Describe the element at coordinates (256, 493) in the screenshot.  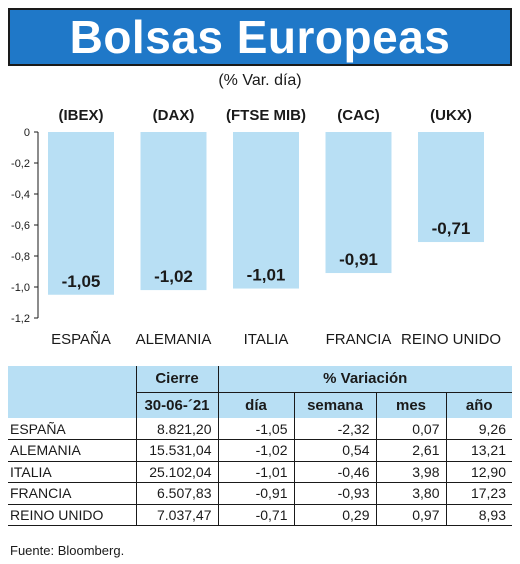
I see `row-dia: -0,91` at that location.